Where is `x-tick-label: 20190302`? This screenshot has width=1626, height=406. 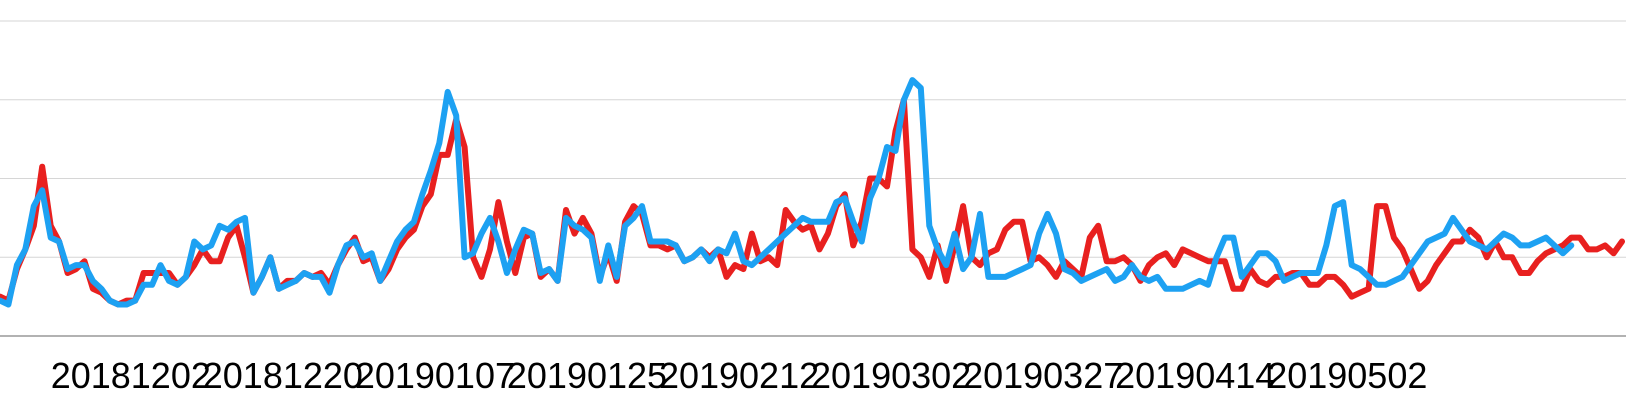 x-tick-label: 20190302 is located at coordinates (891, 375).